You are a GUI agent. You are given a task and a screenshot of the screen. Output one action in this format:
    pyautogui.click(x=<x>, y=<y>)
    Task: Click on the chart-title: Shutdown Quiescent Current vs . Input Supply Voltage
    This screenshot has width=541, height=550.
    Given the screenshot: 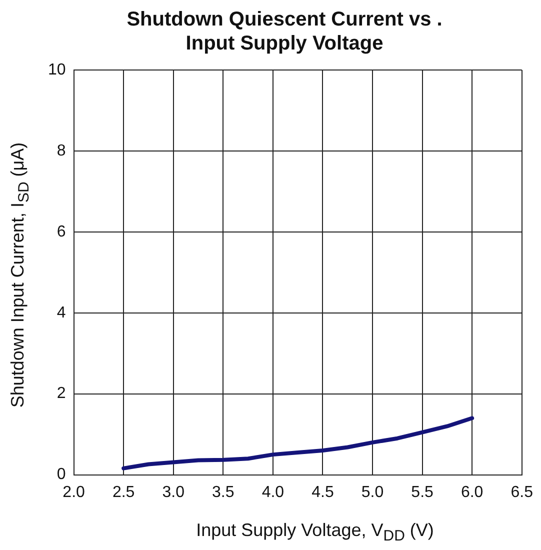 What is the action you would take?
    pyautogui.click(x=284, y=31)
    